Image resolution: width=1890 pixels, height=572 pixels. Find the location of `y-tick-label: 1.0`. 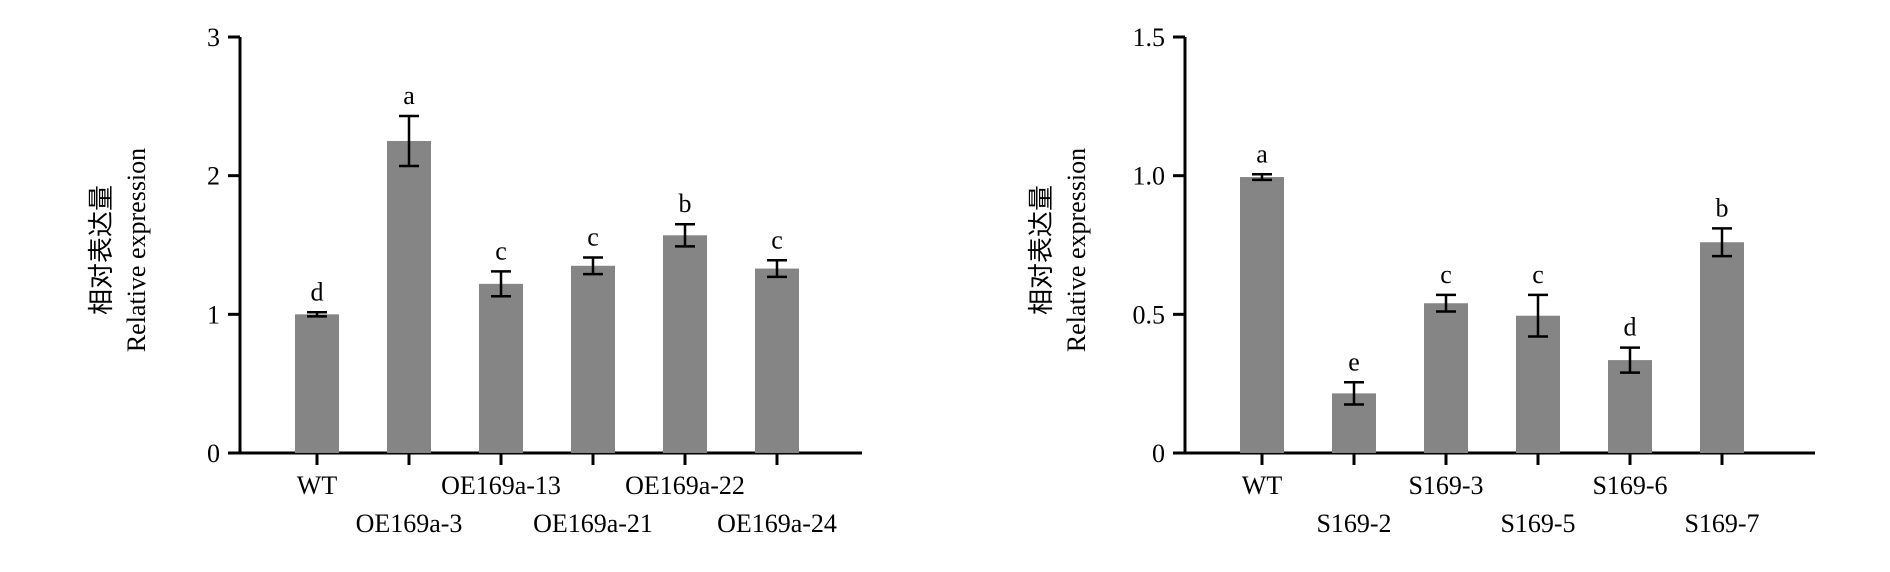

y-tick-label: 1.0 is located at coordinates (1149, 176).